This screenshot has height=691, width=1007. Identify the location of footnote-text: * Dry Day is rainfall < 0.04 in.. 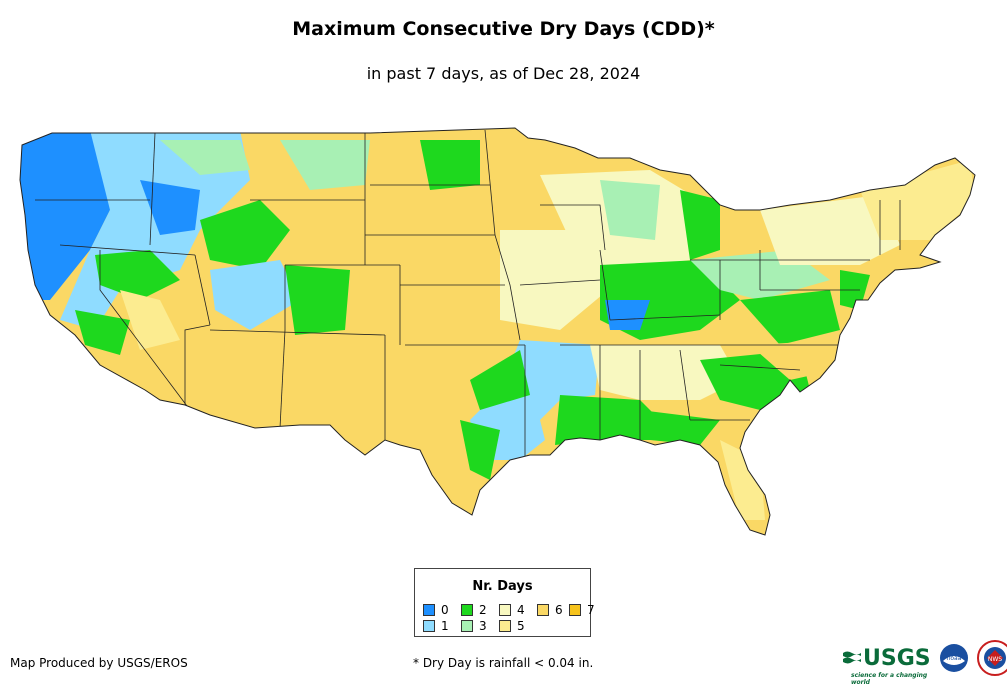
(503, 663).